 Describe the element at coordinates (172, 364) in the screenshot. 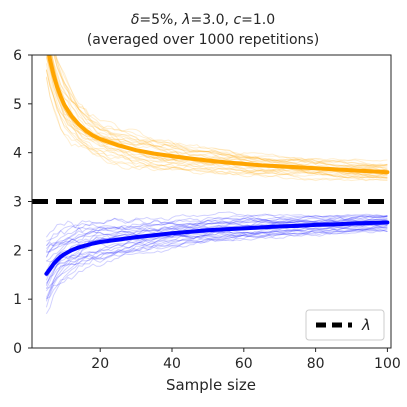

I see `x-tick-label: 40` at that location.